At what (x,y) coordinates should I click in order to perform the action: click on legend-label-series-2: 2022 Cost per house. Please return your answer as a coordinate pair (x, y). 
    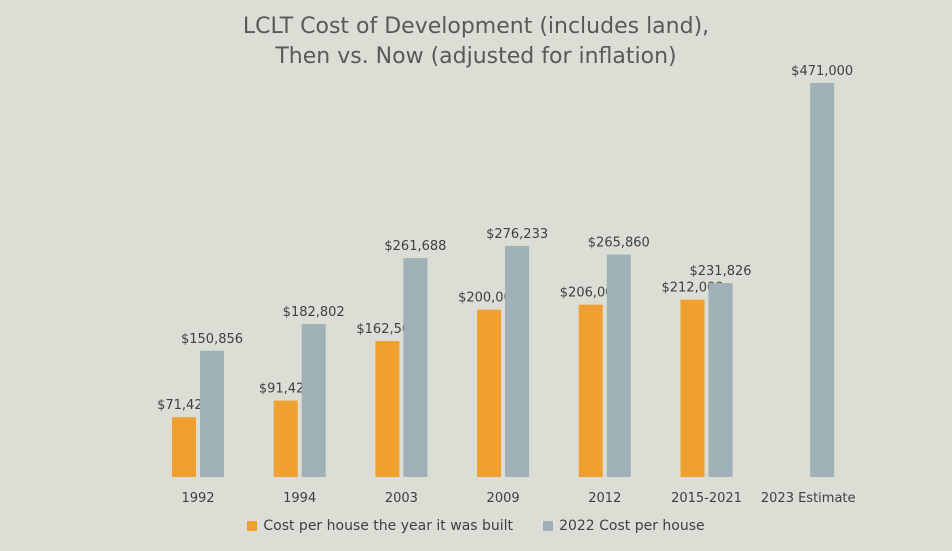
    Looking at the image, I should click on (632, 526).